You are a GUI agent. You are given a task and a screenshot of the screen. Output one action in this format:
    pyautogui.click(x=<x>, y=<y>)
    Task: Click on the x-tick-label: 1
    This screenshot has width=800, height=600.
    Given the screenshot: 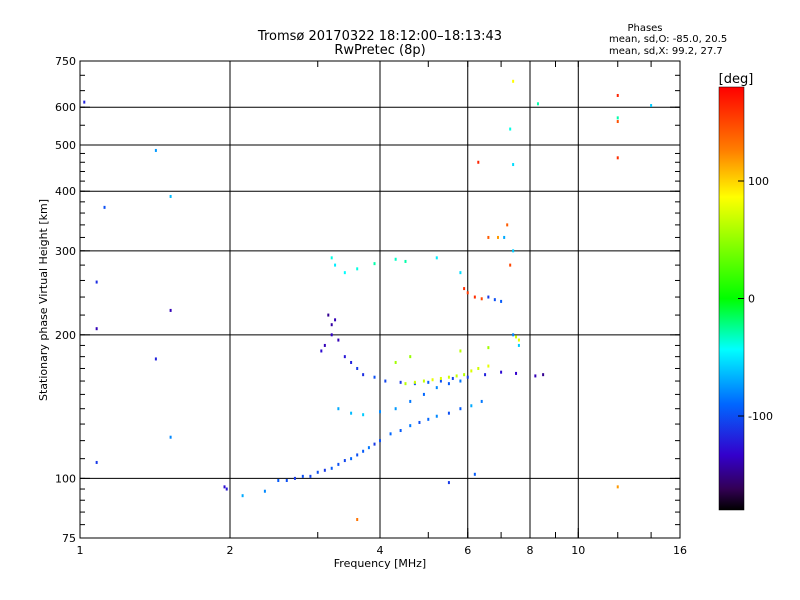 What is the action you would take?
    pyautogui.click(x=80, y=550)
    